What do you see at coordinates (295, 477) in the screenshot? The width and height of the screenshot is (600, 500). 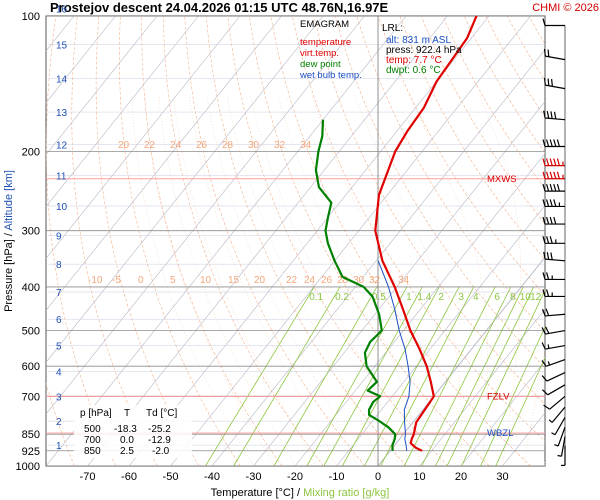 I see `x-tick-label: -20` at bounding box center [295, 477].